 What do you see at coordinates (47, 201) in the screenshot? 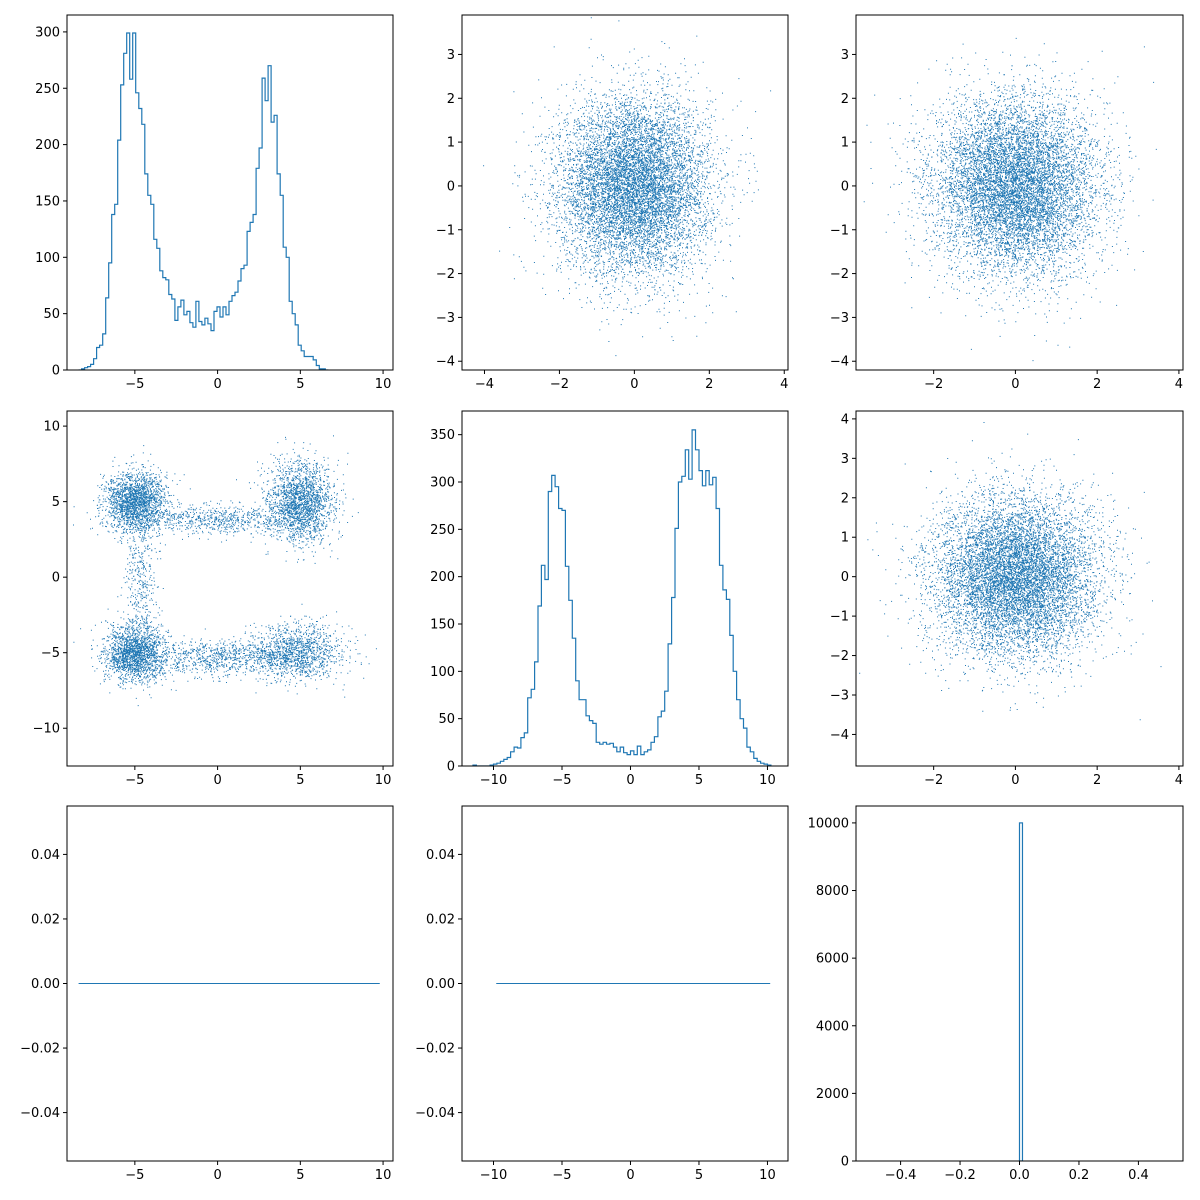
I see `y-tick-label: 150` at bounding box center [47, 201].